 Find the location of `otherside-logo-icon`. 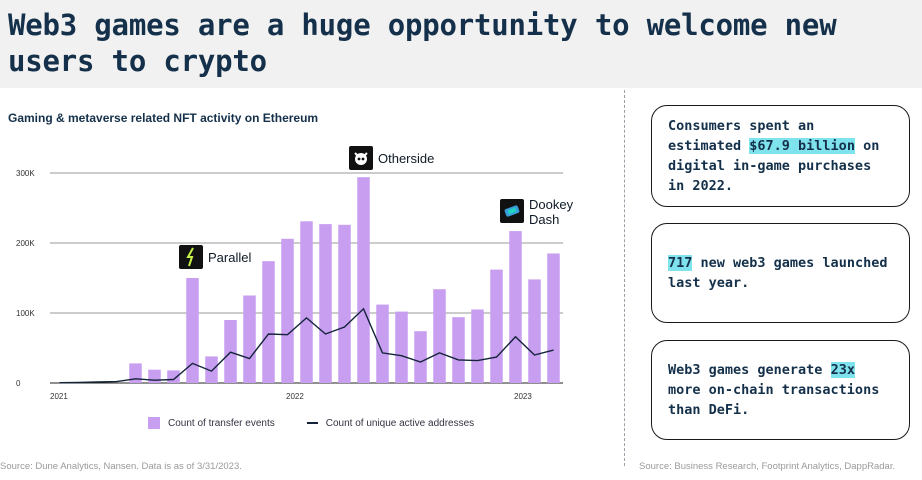

otherside-logo-icon is located at coordinates (361, 158).